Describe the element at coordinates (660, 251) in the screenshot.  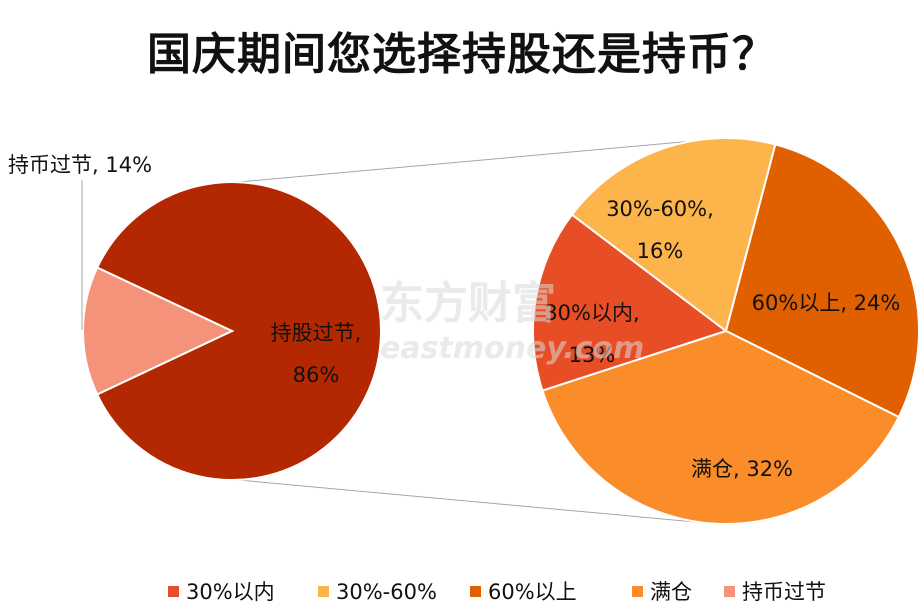
I see `data-label-breakdown-1-value: 16%` at that location.